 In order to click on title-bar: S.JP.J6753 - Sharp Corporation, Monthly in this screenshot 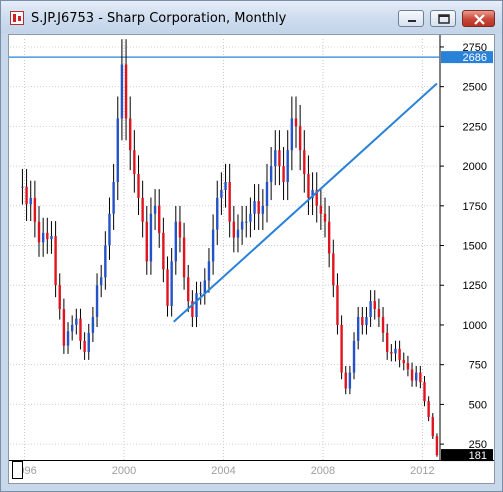, I will do `click(251, 17)`.